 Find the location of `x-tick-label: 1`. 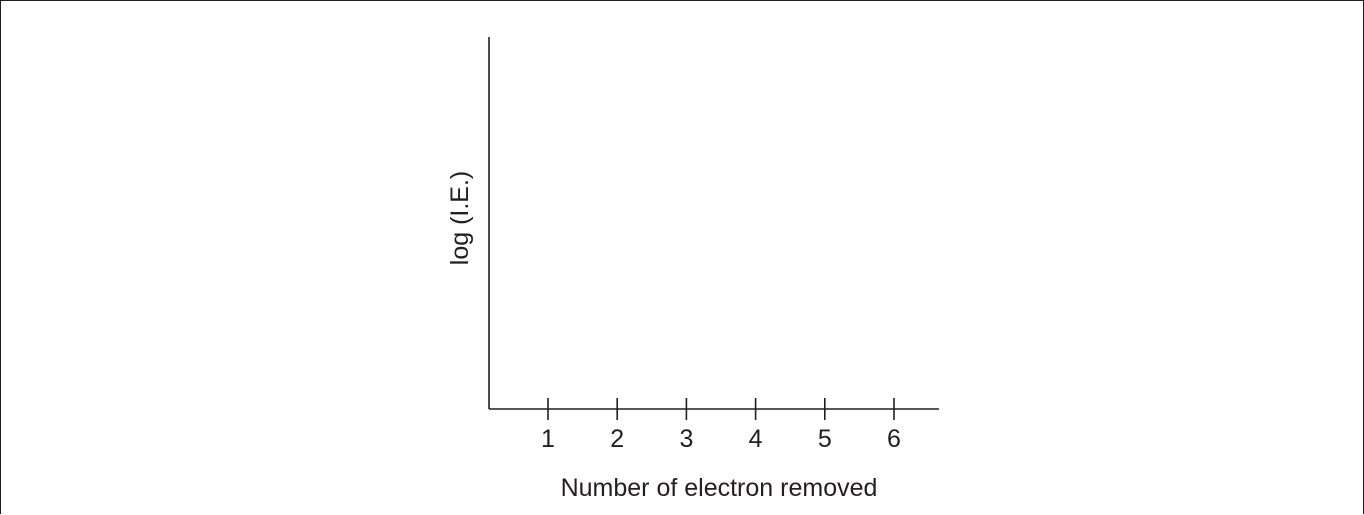

x-tick-label: 1 is located at coordinates (548, 439).